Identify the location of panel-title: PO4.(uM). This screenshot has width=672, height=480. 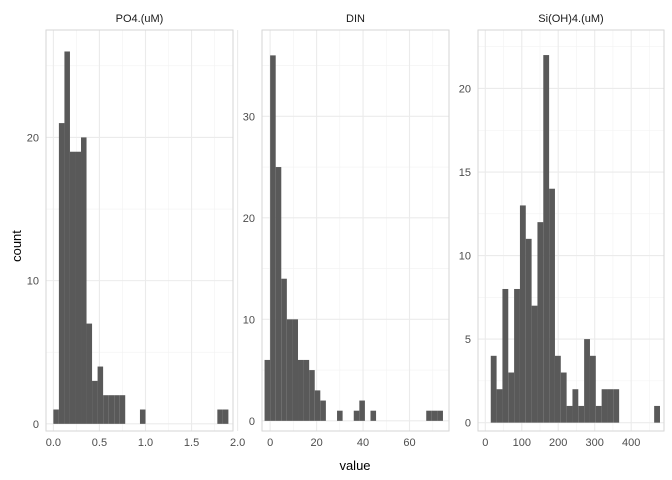
(140, 19).